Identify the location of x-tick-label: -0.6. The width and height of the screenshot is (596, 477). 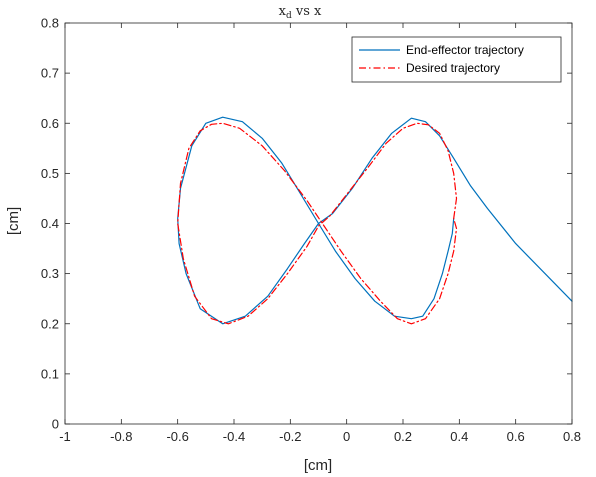
(177, 436).